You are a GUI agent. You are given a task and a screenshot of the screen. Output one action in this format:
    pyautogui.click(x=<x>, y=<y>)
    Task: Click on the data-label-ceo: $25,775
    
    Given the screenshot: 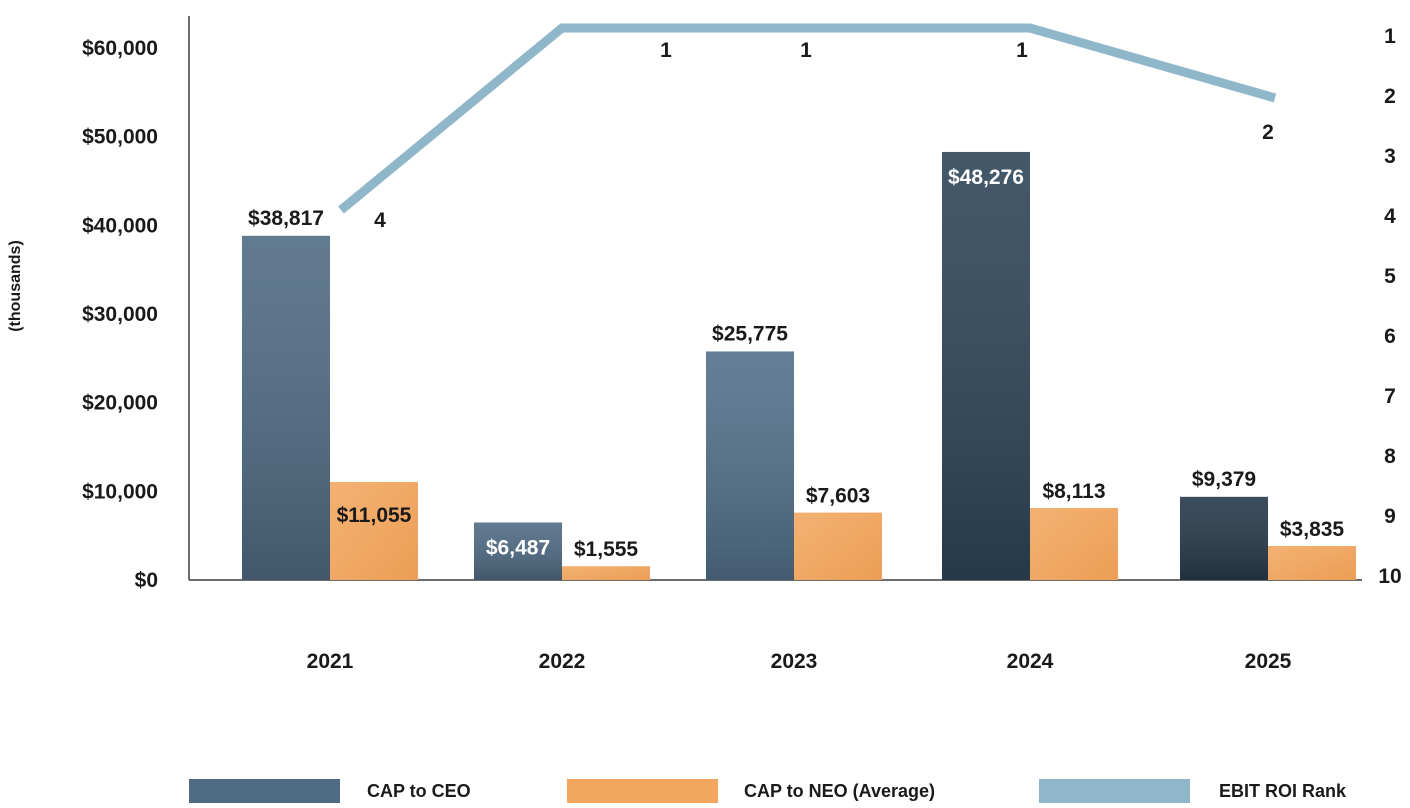 What is the action you would take?
    pyautogui.click(x=750, y=333)
    